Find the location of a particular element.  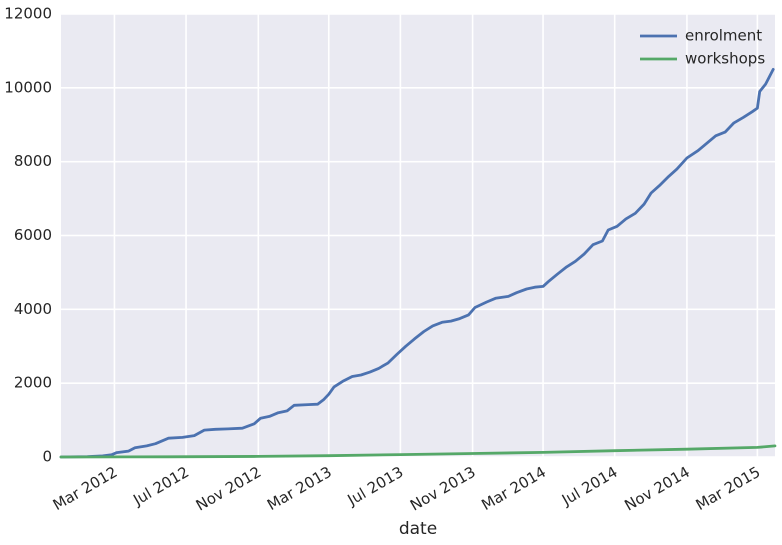

x-axis-label: date is located at coordinates (418, 529).